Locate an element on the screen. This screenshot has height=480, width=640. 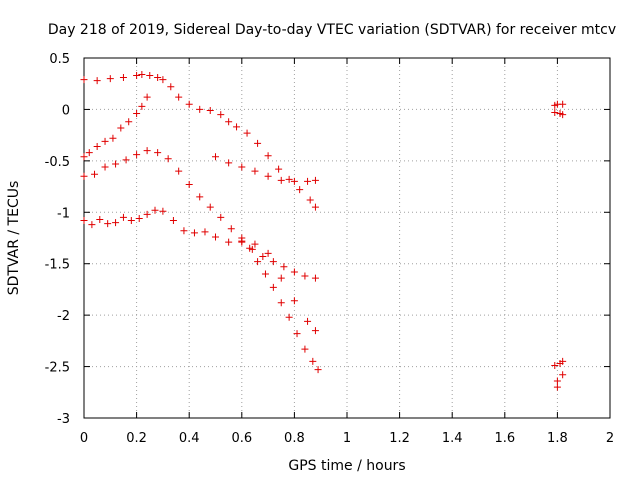
y-tick-label: -1 is located at coordinates (63, 213).